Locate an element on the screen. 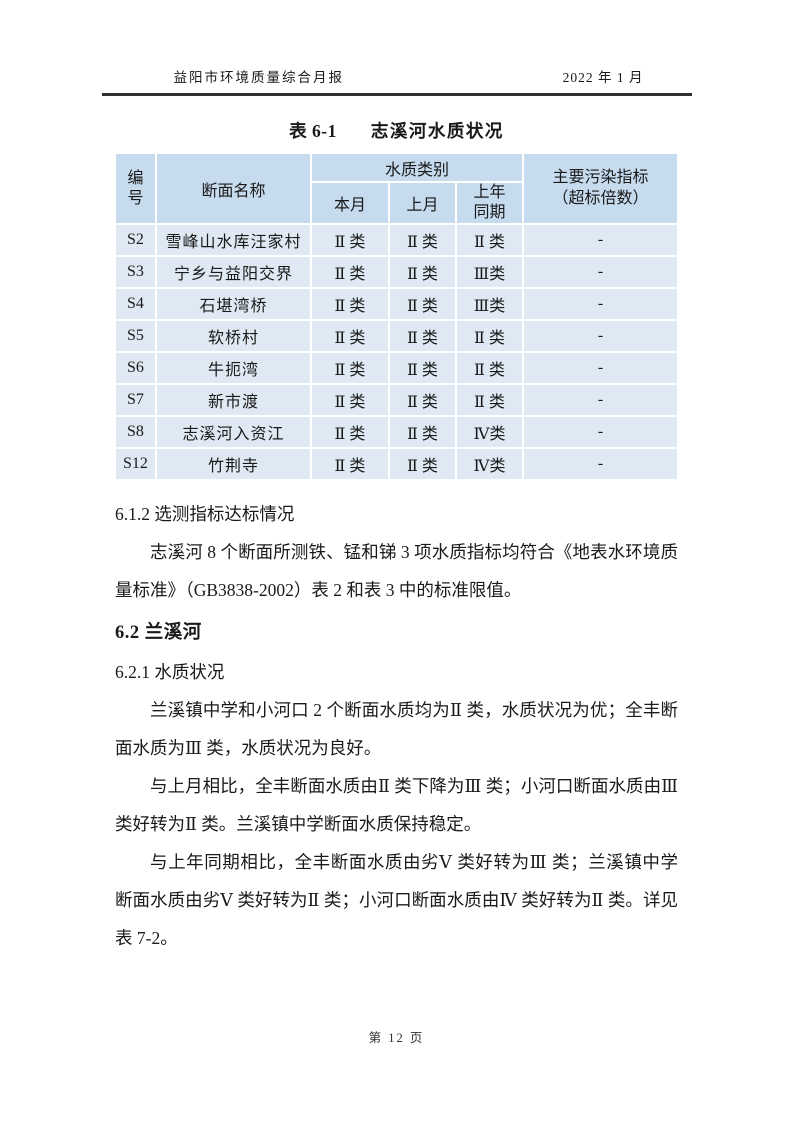  cell-id: S3 is located at coordinates (135, 272).